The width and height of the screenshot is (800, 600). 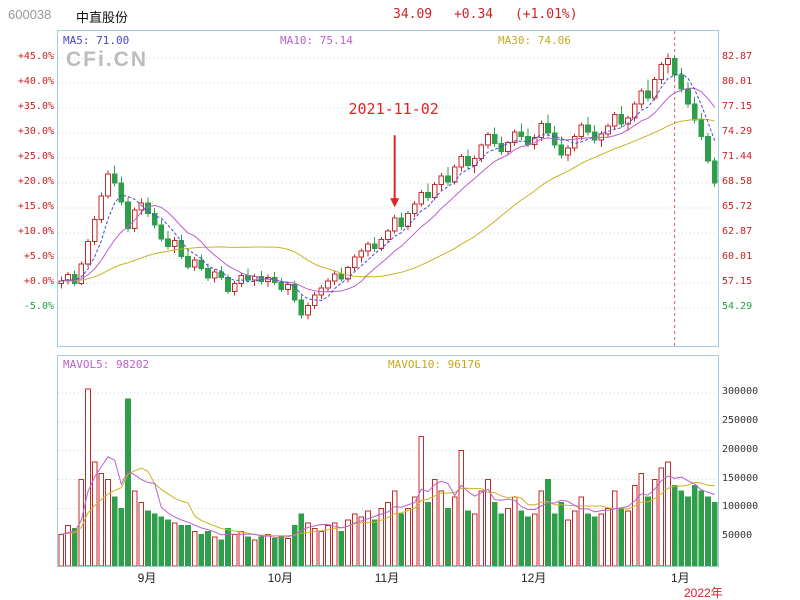 What do you see at coordinates (737, 306) in the screenshot?
I see `price-tick: 54.29` at bounding box center [737, 306].